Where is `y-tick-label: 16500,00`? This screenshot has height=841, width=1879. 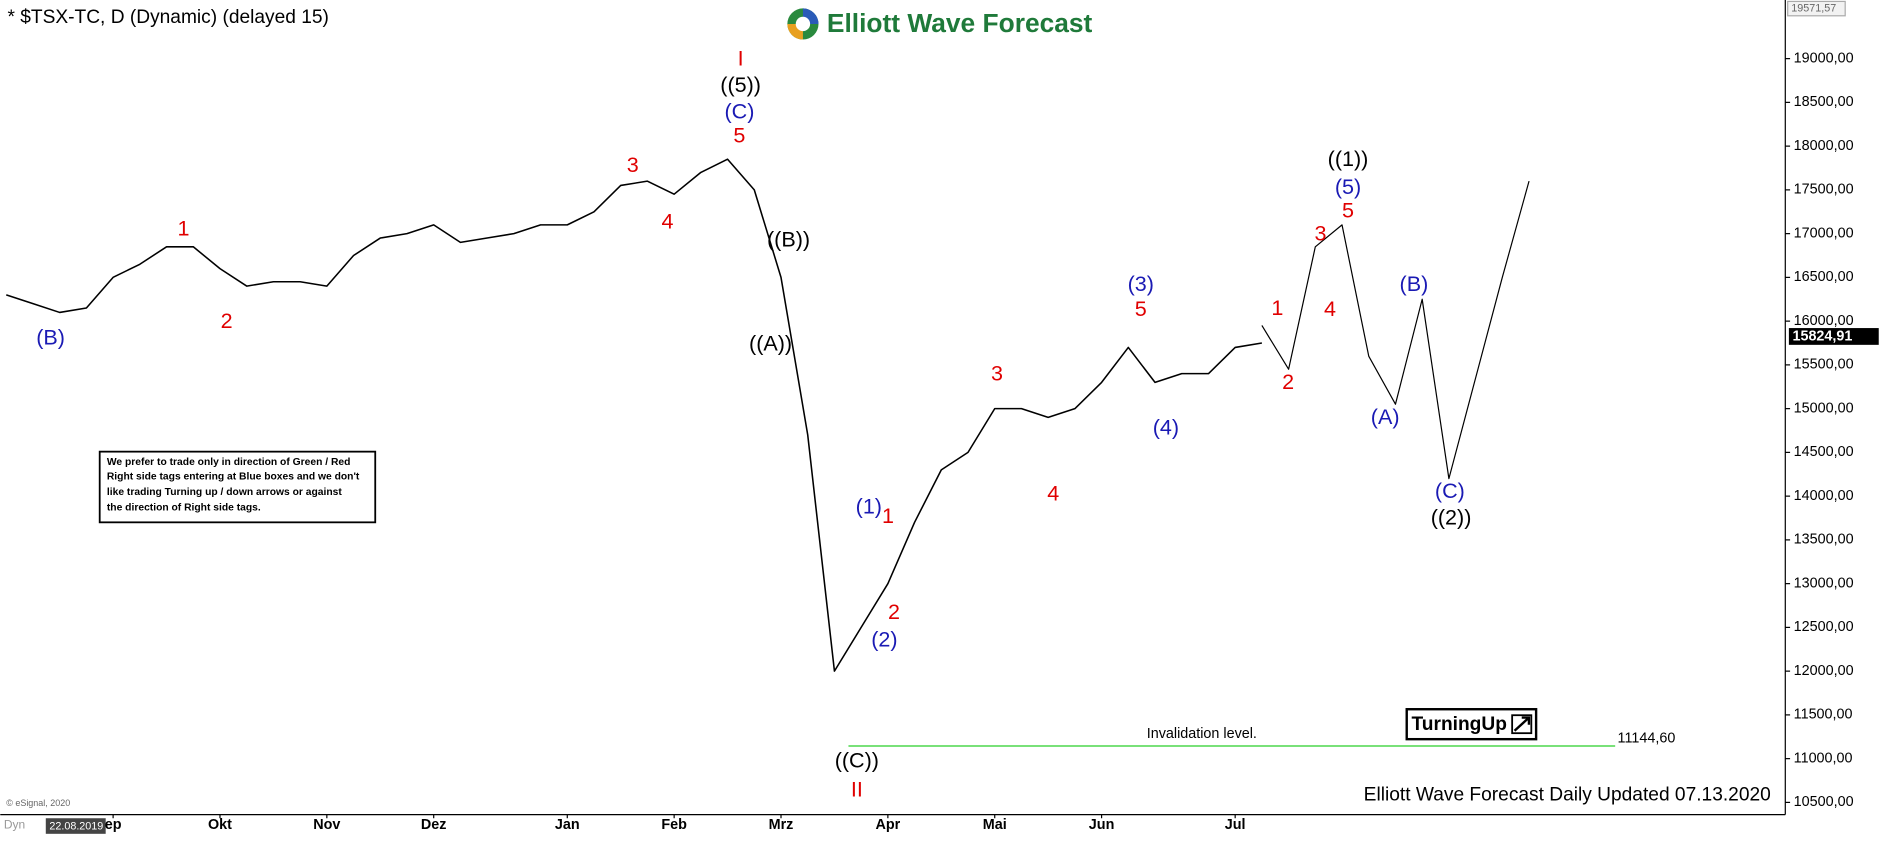 y-tick-label: 16500,00 is located at coordinates (1824, 277).